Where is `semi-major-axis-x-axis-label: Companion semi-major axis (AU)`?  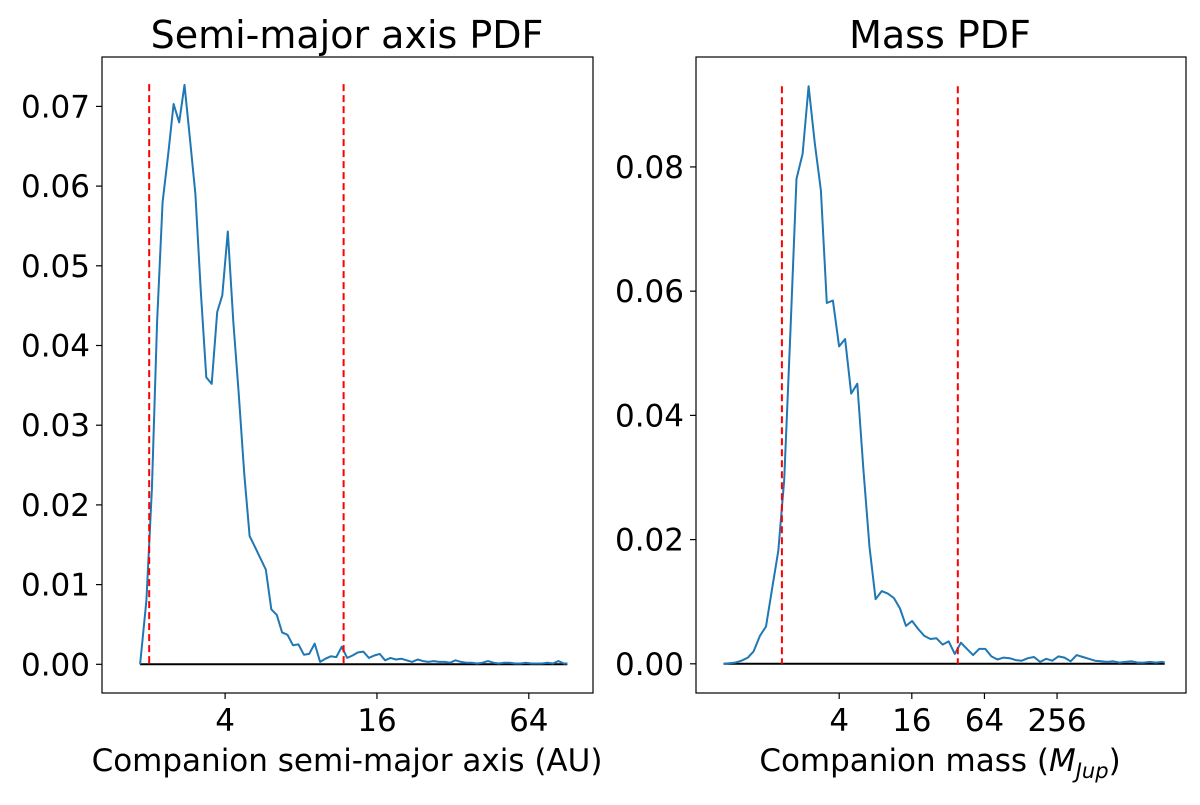 semi-major-axis-x-axis-label: Companion semi-major axis (AU) is located at coordinates (347, 761).